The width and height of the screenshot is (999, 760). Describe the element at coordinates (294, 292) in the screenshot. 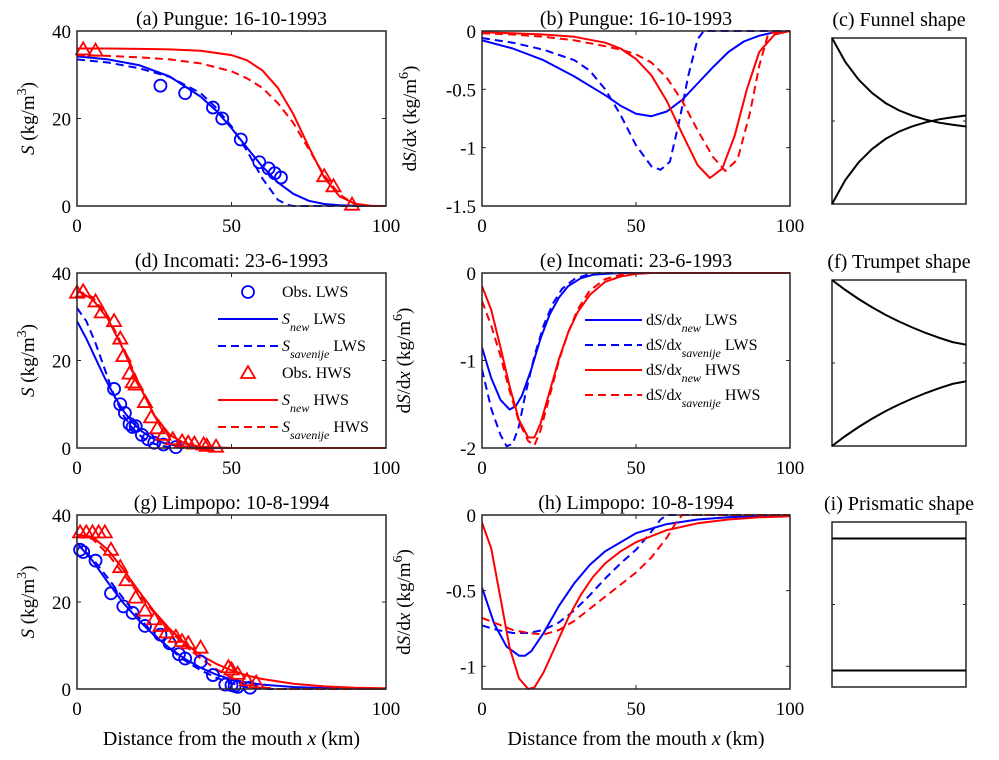

I see `legend-entry: Obs. LWS` at that location.